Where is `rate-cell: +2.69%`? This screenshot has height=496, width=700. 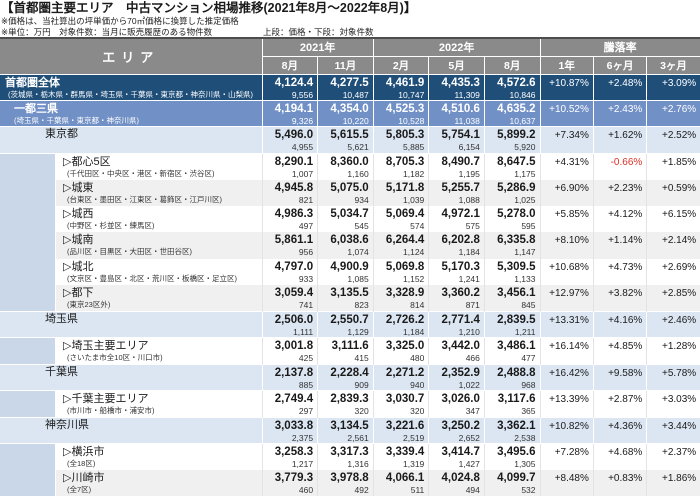 rate-cell: +2.69% is located at coordinates (673, 272).